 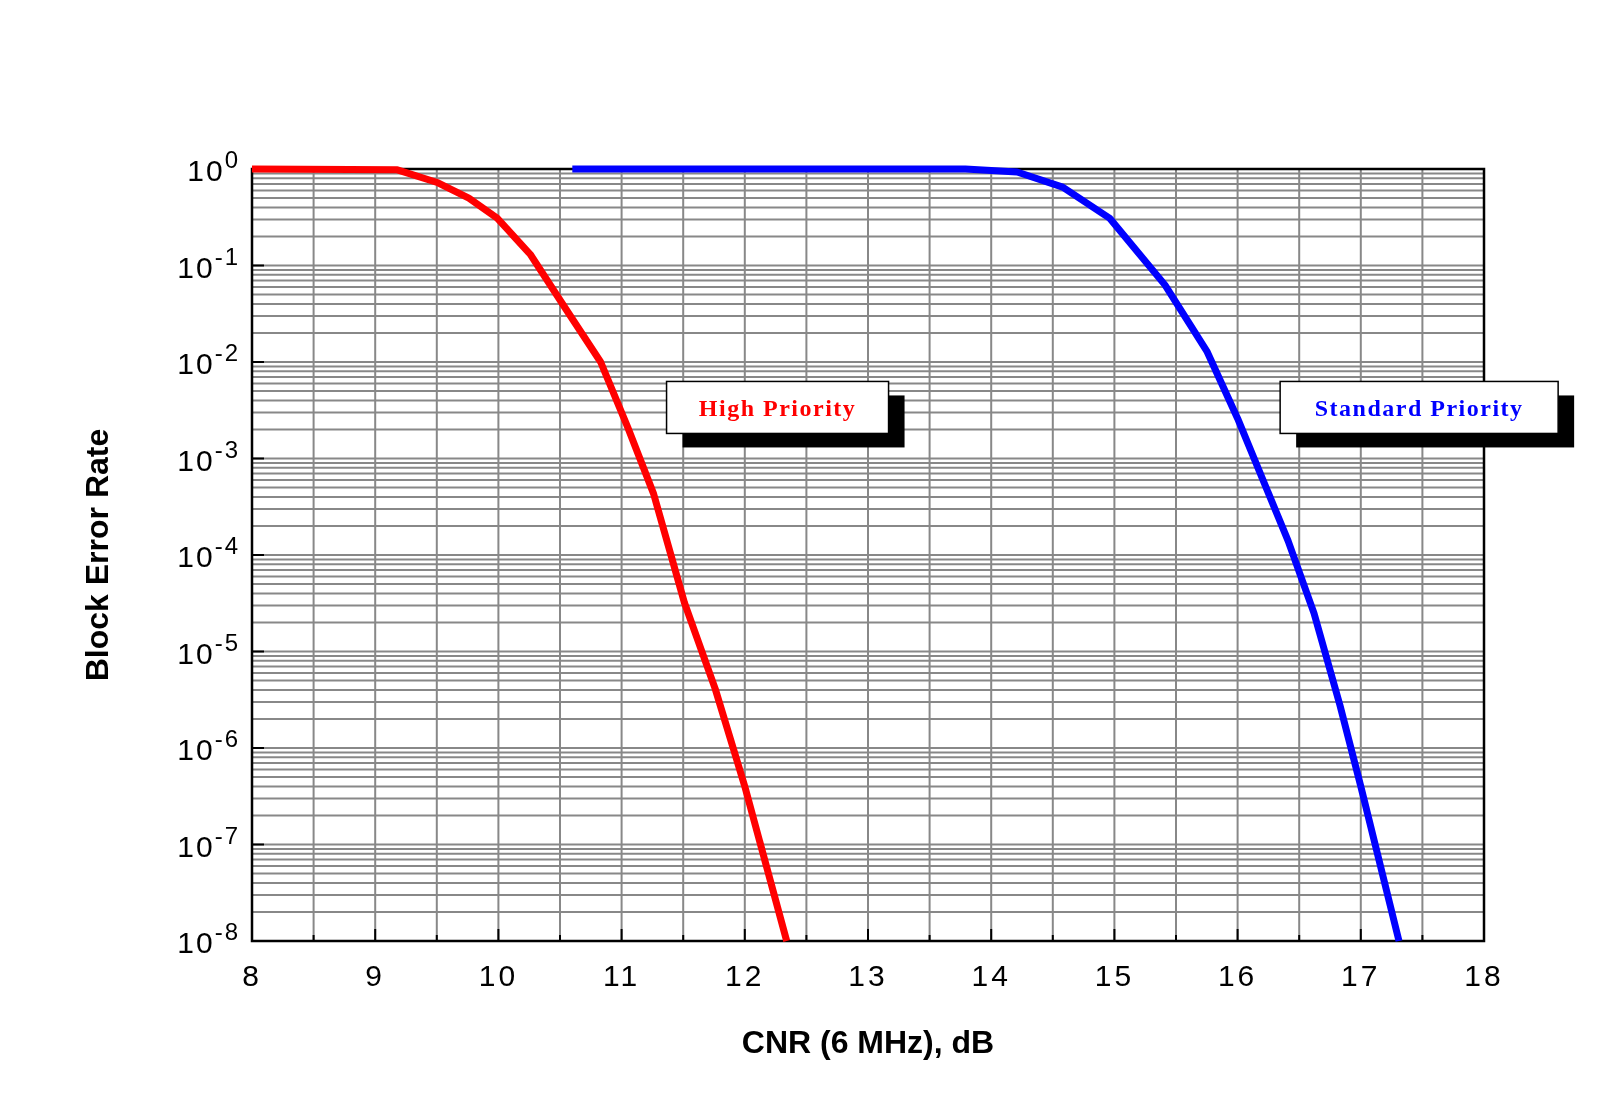 What do you see at coordinates (745, 975) in the screenshot?
I see `x-tick-label: 12` at bounding box center [745, 975].